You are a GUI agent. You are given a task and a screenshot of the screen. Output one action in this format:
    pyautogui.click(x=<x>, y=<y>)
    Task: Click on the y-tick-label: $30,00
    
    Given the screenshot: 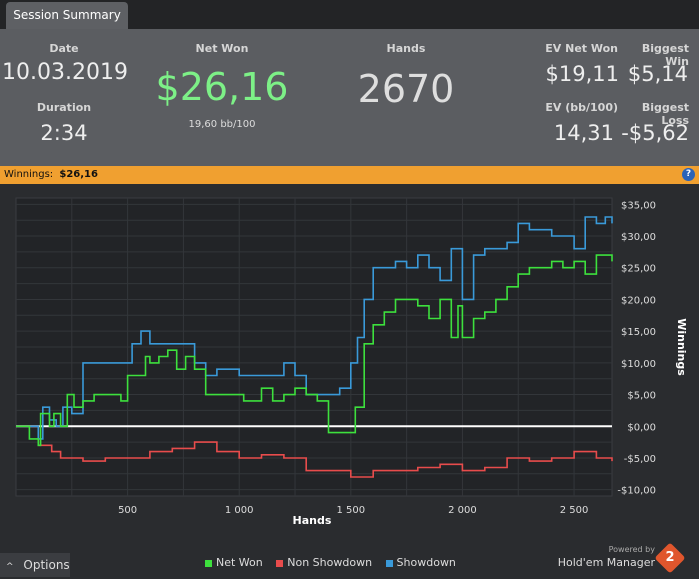 What is the action you would take?
    pyautogui.click(x=638, y=237)
    